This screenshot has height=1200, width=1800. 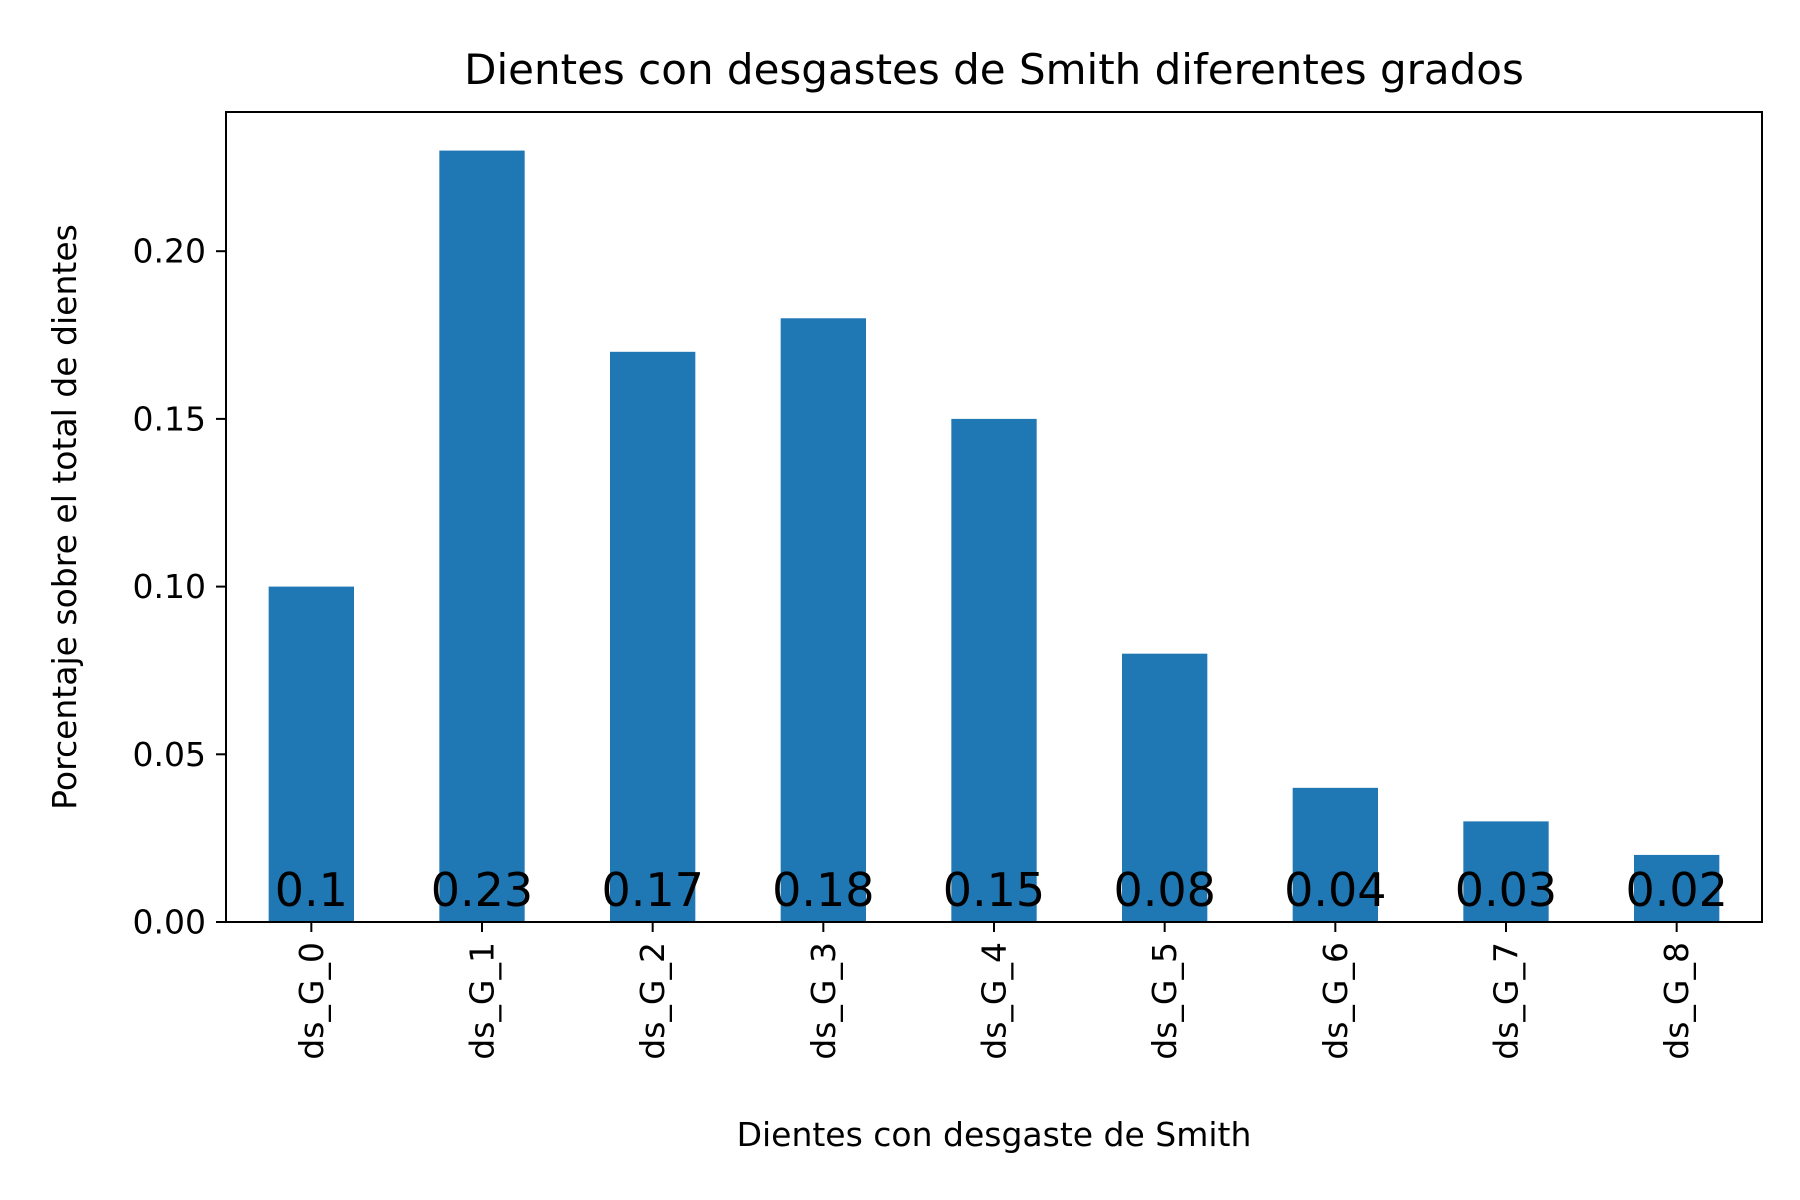 I want to click on y-tick-label: 0.10, so click(x=169, y=586).